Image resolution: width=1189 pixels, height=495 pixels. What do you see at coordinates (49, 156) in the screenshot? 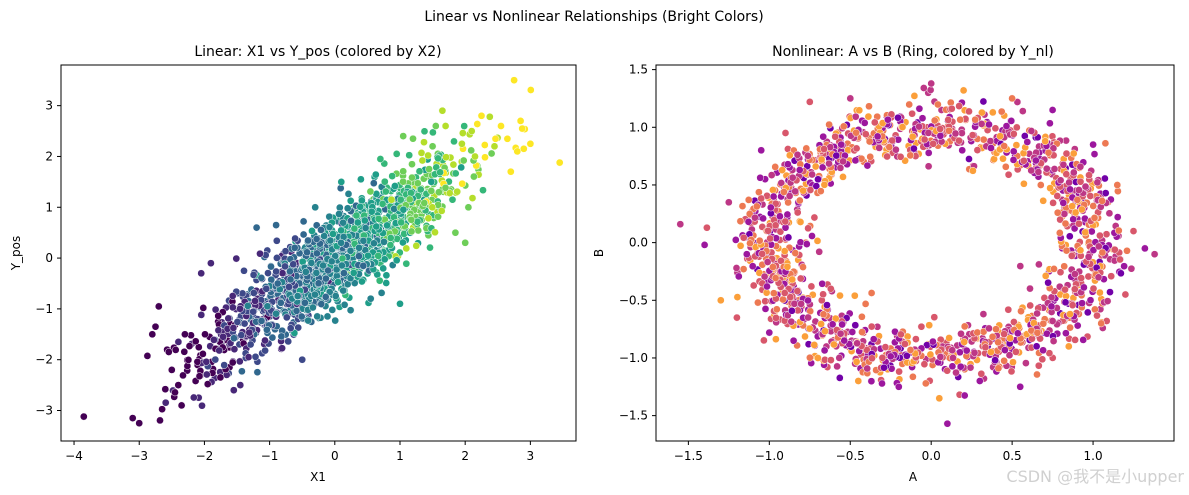
I see `y-tick-label: 2` at bounding box center [49, 156].